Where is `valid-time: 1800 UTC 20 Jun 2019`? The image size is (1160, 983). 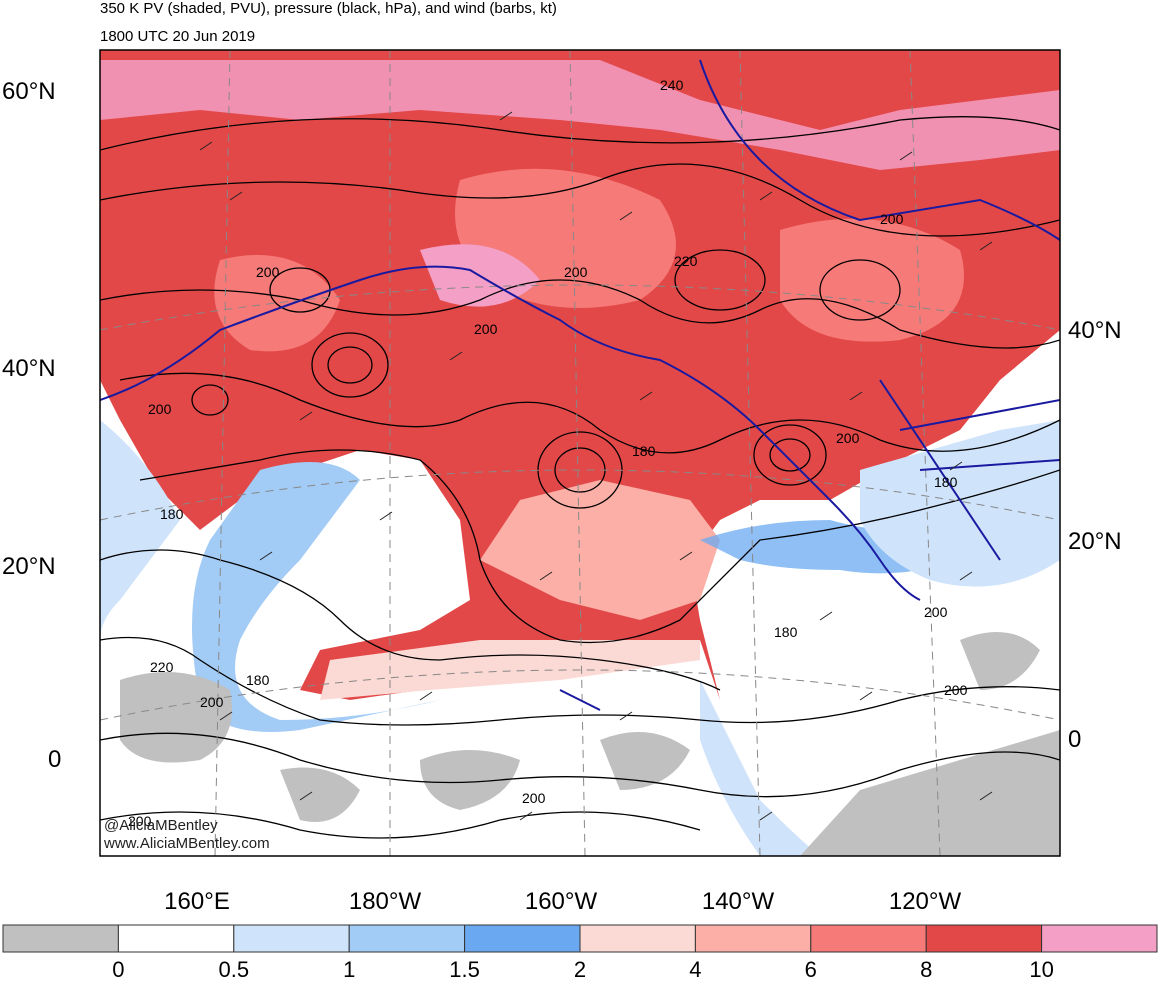 valid-time: 1800 UTC 20 Jun 2019 is located at coordinates (178, 36).